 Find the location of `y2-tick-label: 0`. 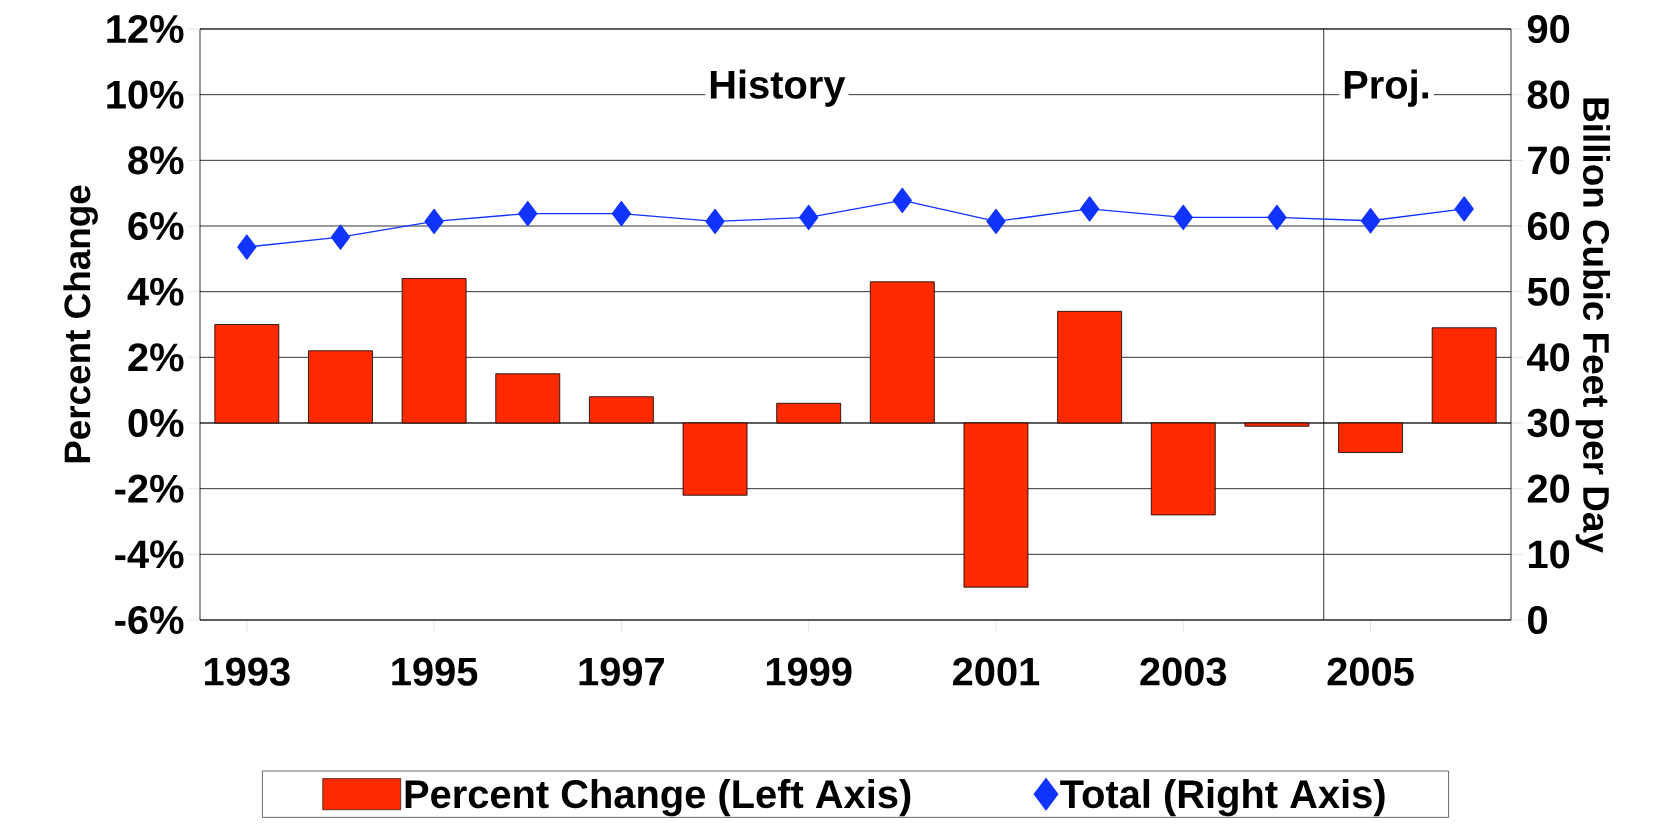

y2-tick-label: 0 is located at coordinates (1537, 620).